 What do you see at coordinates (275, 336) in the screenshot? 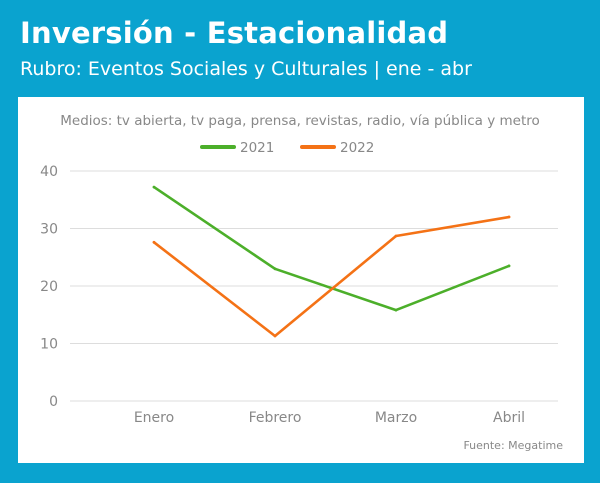
I see `data-point-2022-febrero` at bounding box center [275, 336].